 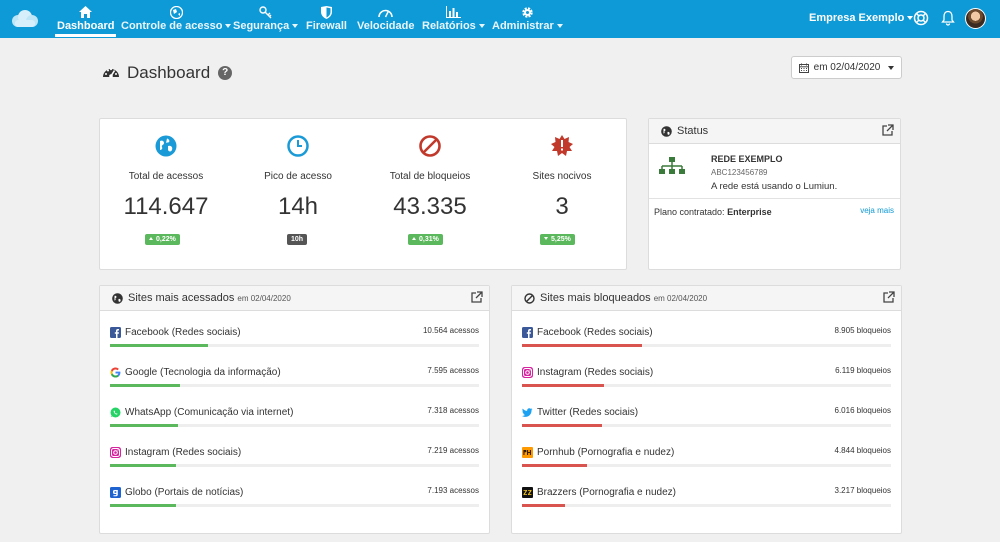 I want to click on speedometer-icon, so click(x=386, y=12).